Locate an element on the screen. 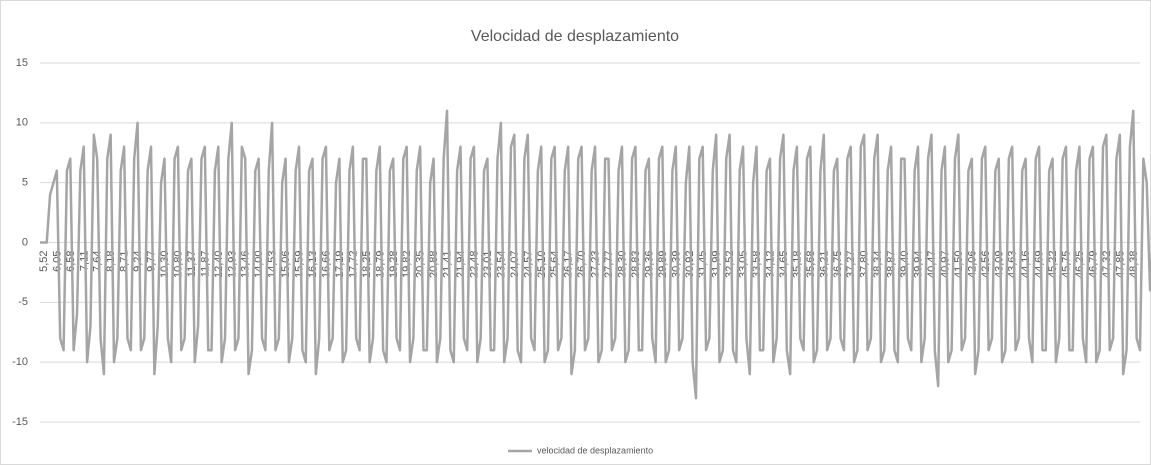  x-tick-label: 17,72 is located at coordinates (353, 265).